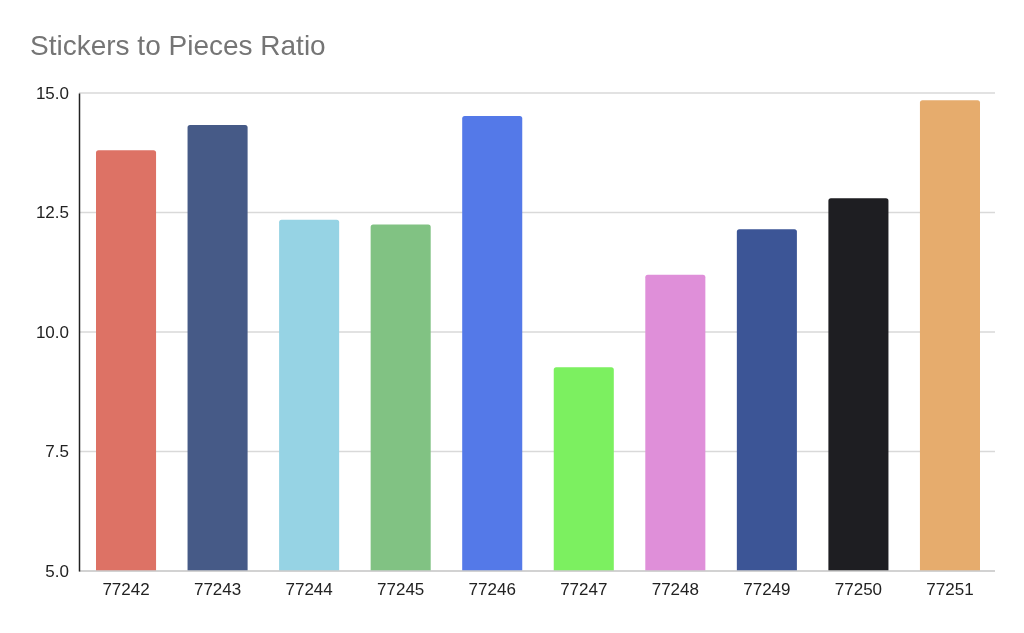  I want to click on x-tick-label: 77247, so click(584, 590).